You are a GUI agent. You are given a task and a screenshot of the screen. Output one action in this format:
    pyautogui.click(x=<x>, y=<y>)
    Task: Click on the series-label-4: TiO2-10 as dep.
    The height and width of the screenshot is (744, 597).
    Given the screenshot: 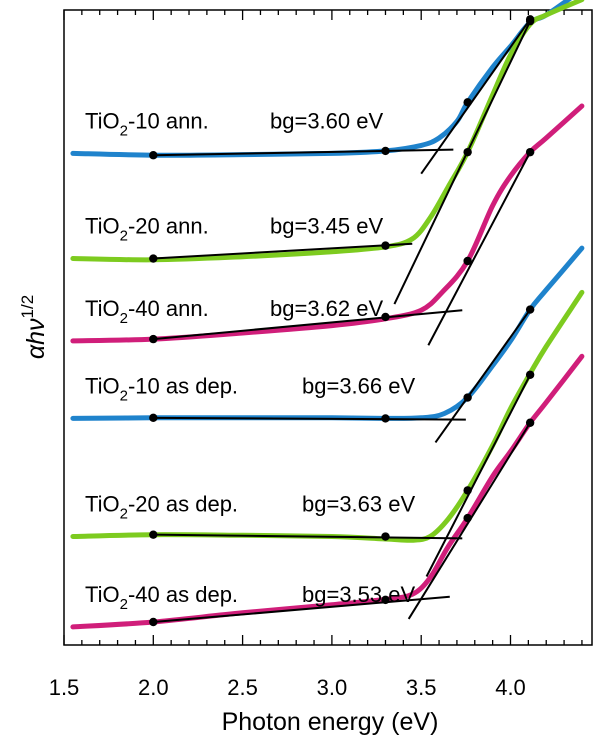 What is the action you would take?
    pyautogui.click(x=161, y=388)
    